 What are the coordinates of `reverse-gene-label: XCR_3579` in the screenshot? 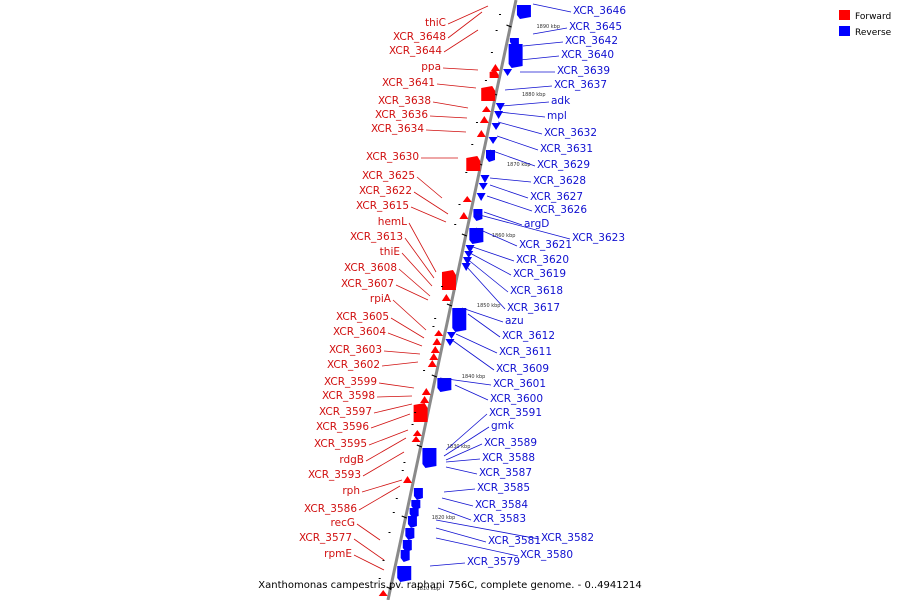 It's located at (493, 562).